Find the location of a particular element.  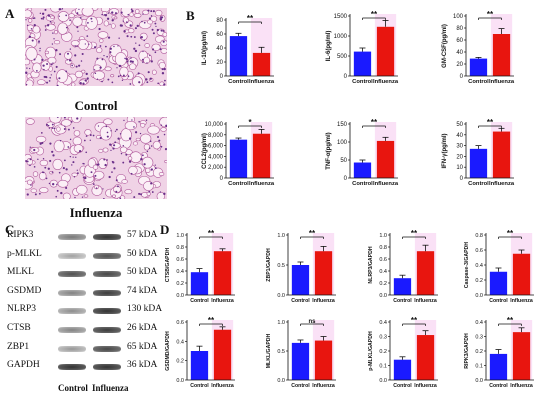

y-tick-label: 50 is located at coordinates (343, 161).